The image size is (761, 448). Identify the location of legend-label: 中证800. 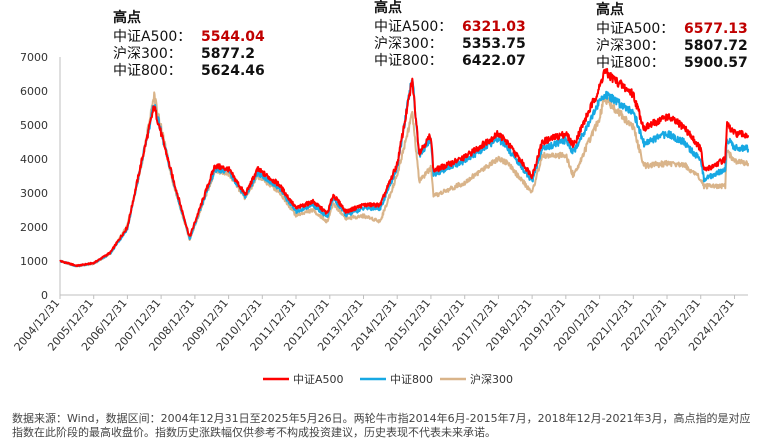
(411, 379).